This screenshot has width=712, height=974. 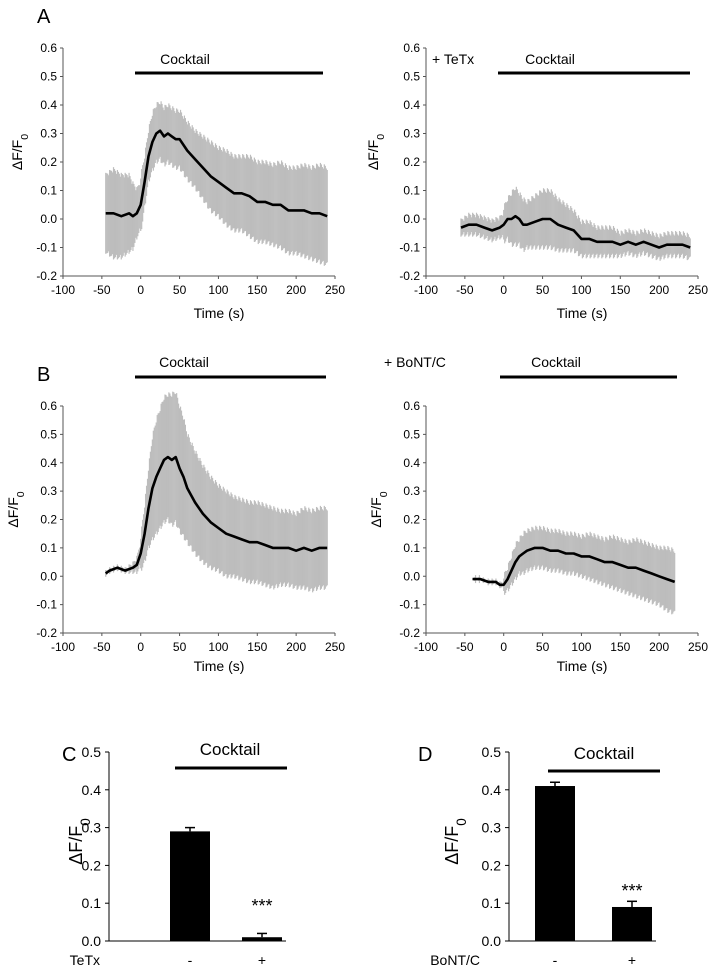 I want to click on panel-letter: B, so click(x=43, y=375).